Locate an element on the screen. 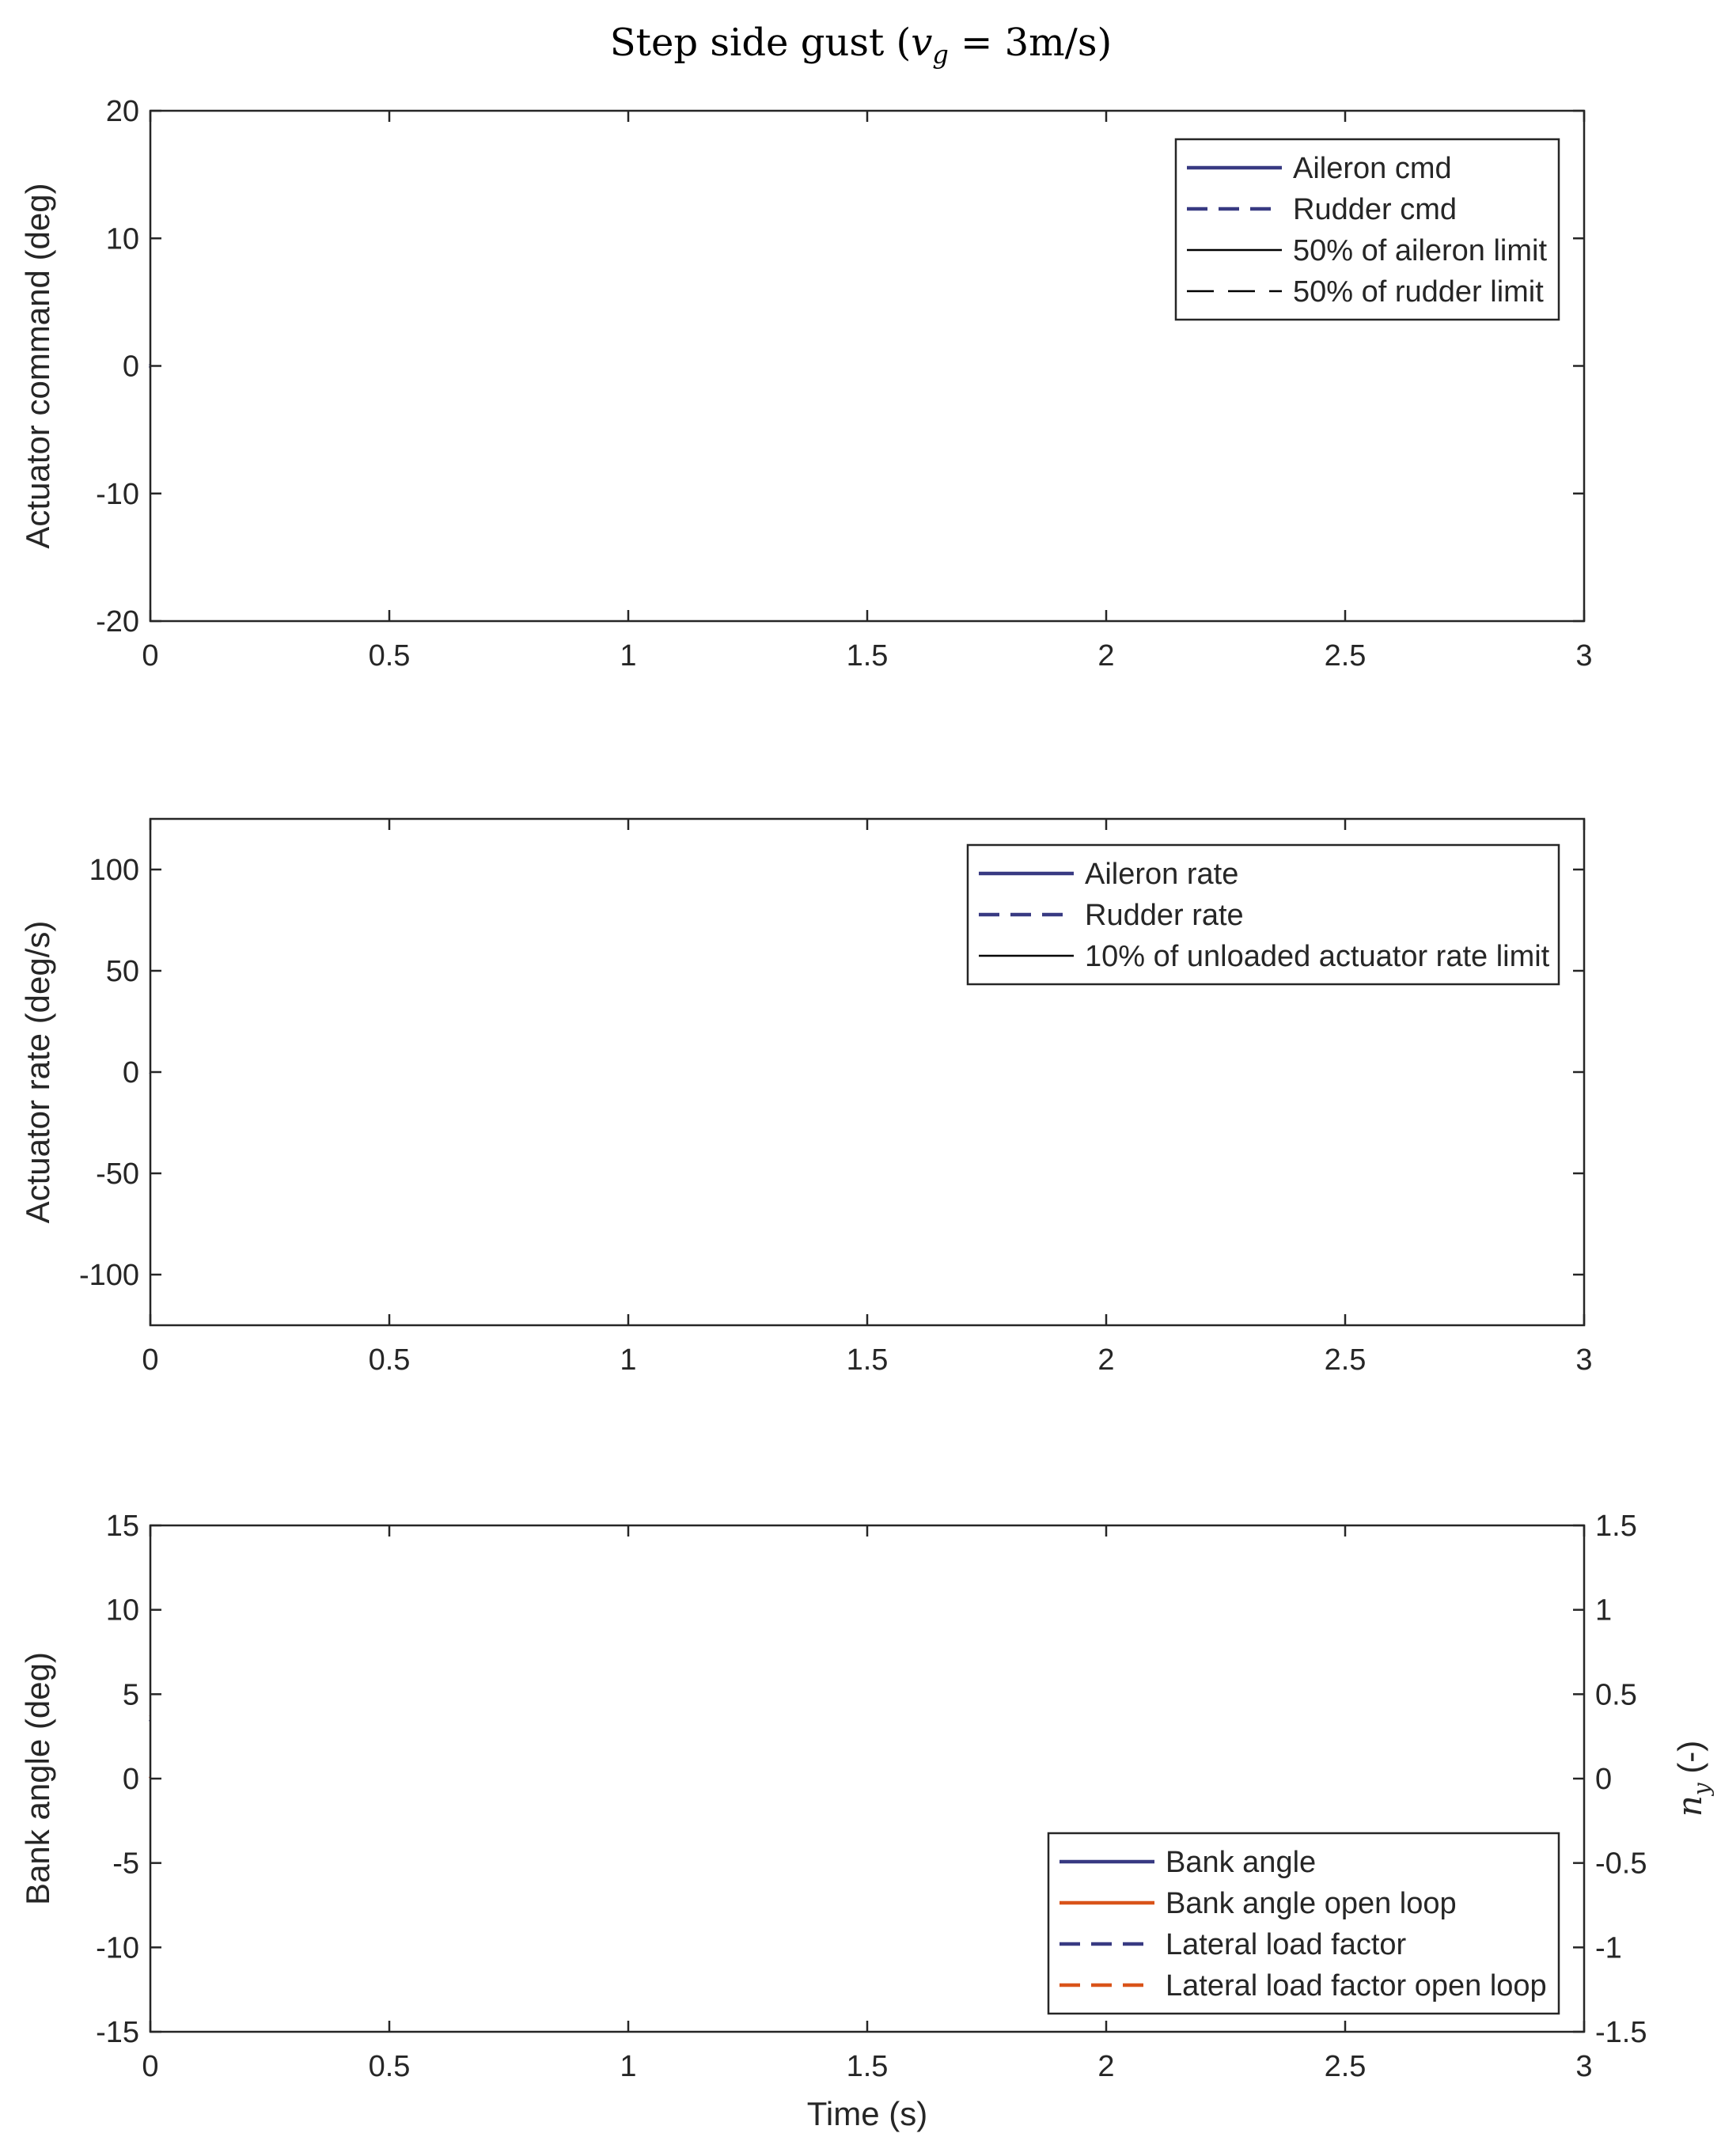  title-sub: g is located at coordinates (940, 55).